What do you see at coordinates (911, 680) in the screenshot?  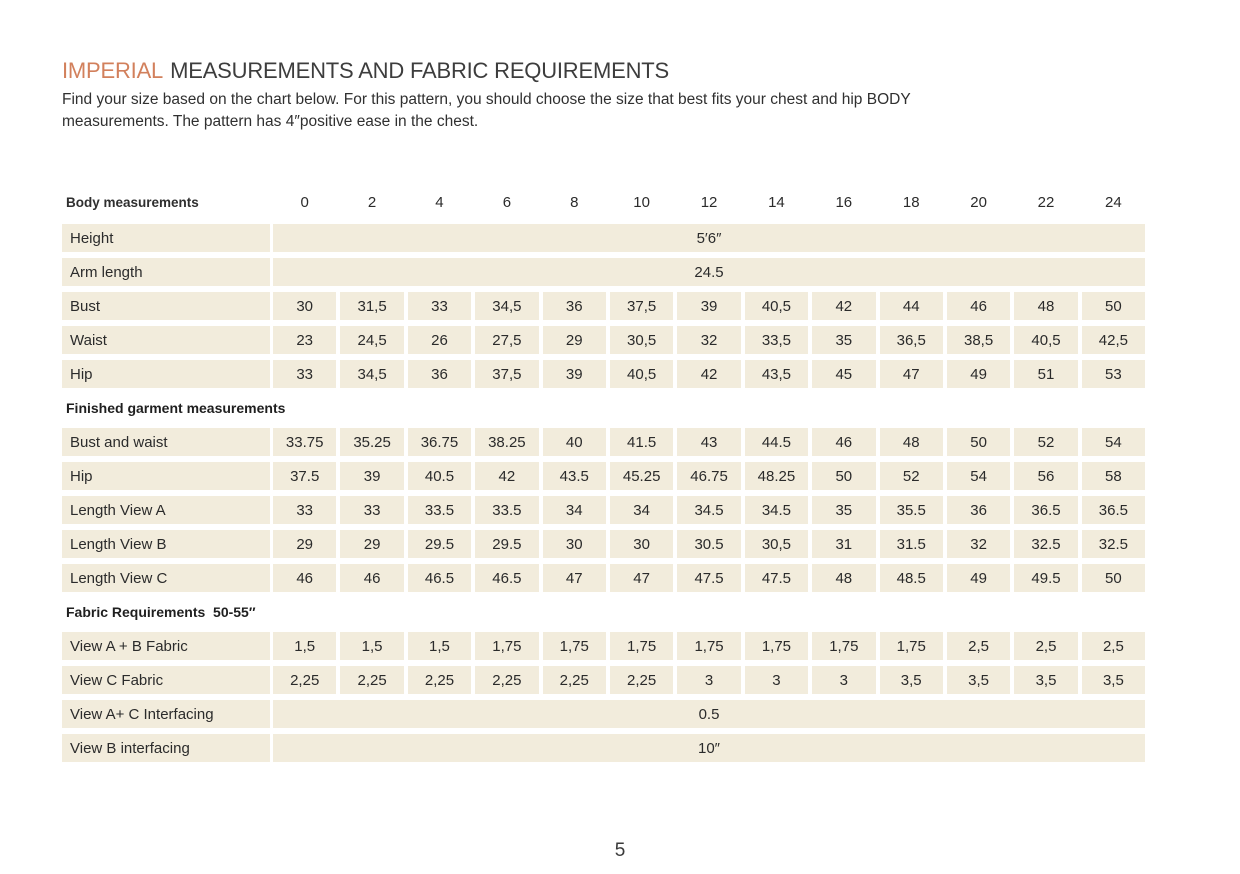 I see `value-cell: 3,5` at bounding box center [911, 680].